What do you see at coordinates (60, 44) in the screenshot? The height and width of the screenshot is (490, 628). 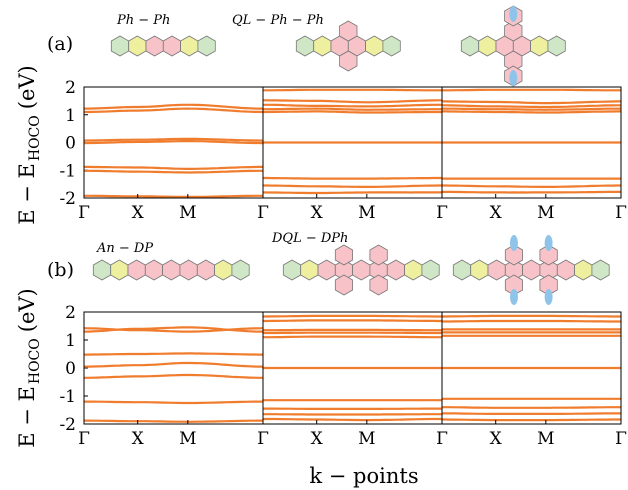 I see `panel-label-a: (a)` at bounding box center [60, 44].